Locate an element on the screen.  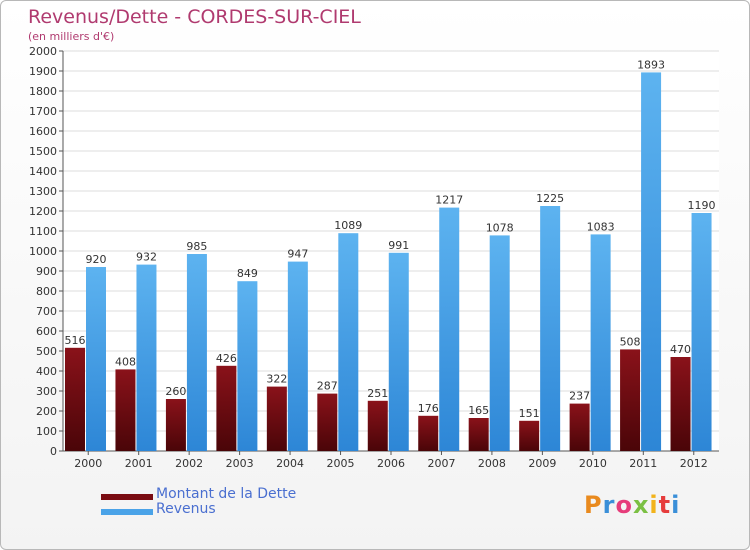
legend-label-revenue: Revenus is located at coordinates (186, 509).